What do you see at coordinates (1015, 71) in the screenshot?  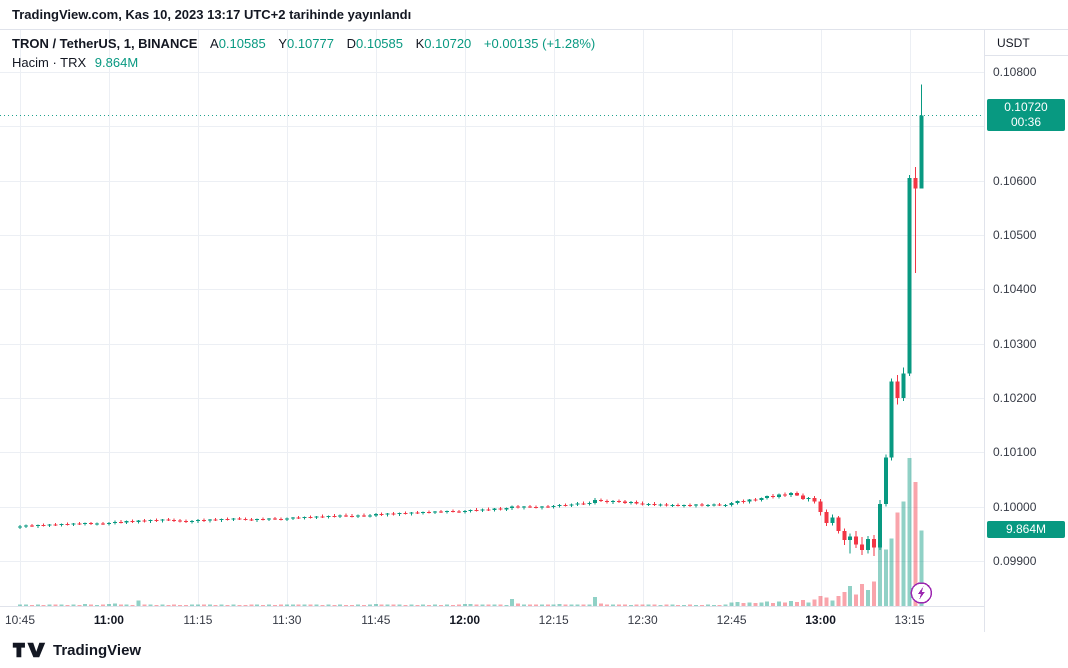 I see `price-axis-label: 0.10800` at bounding box center [1015, 71].